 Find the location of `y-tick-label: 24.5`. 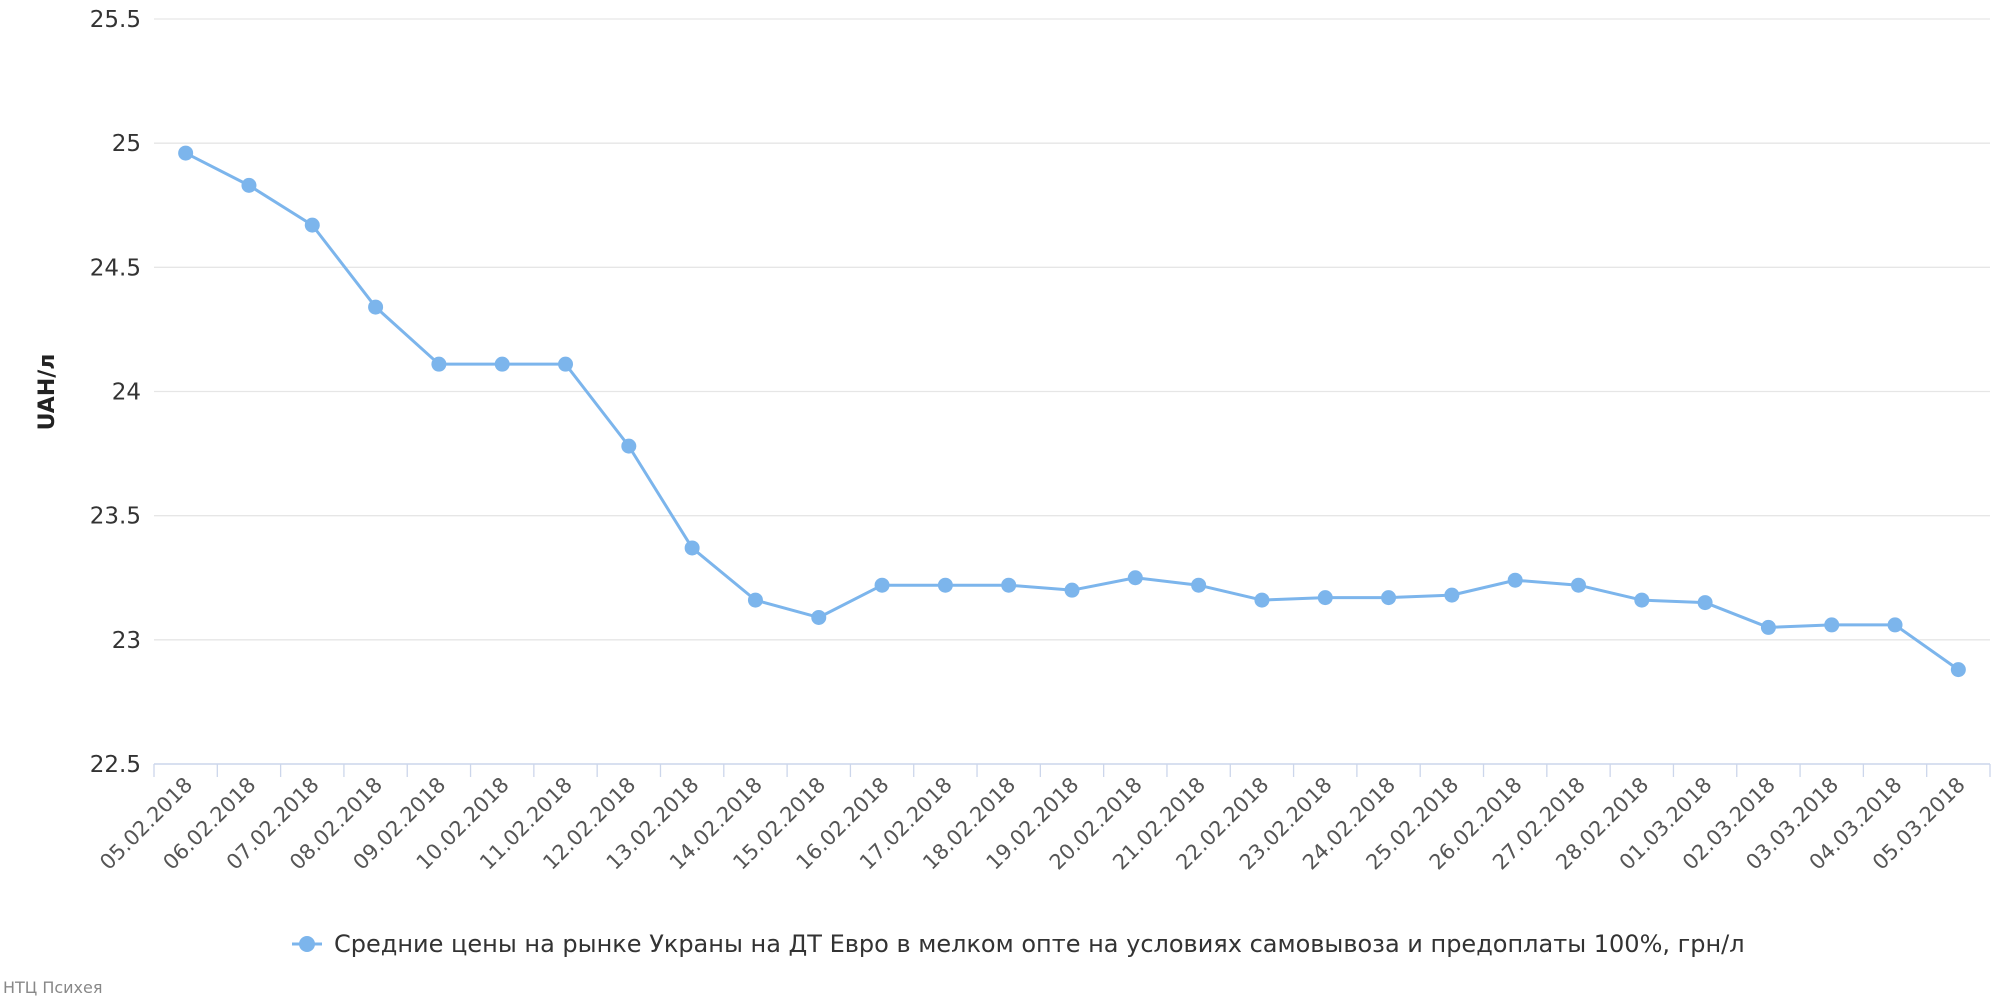

y-tick-label: 24.5 is located at coordinates (115, 268).